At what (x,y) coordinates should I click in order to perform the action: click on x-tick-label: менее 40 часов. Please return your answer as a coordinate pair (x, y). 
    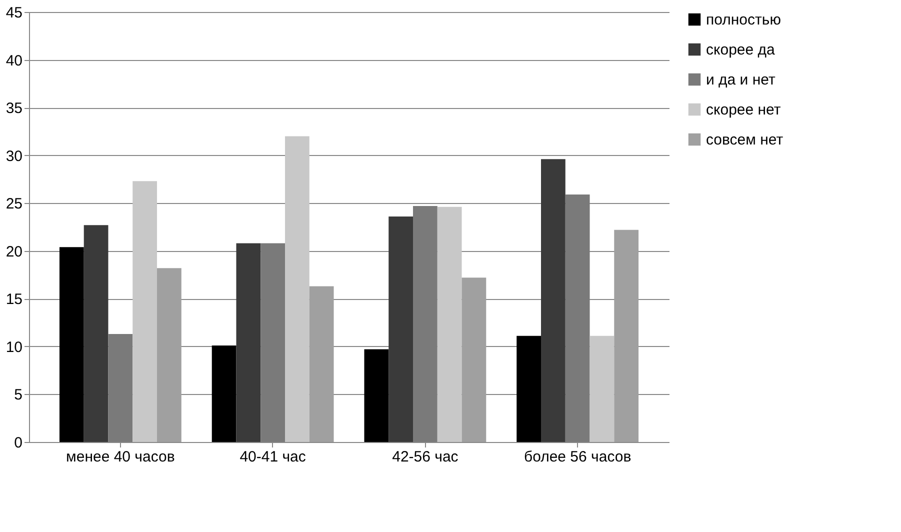
    Looking at the image, I should click on (120, 457).